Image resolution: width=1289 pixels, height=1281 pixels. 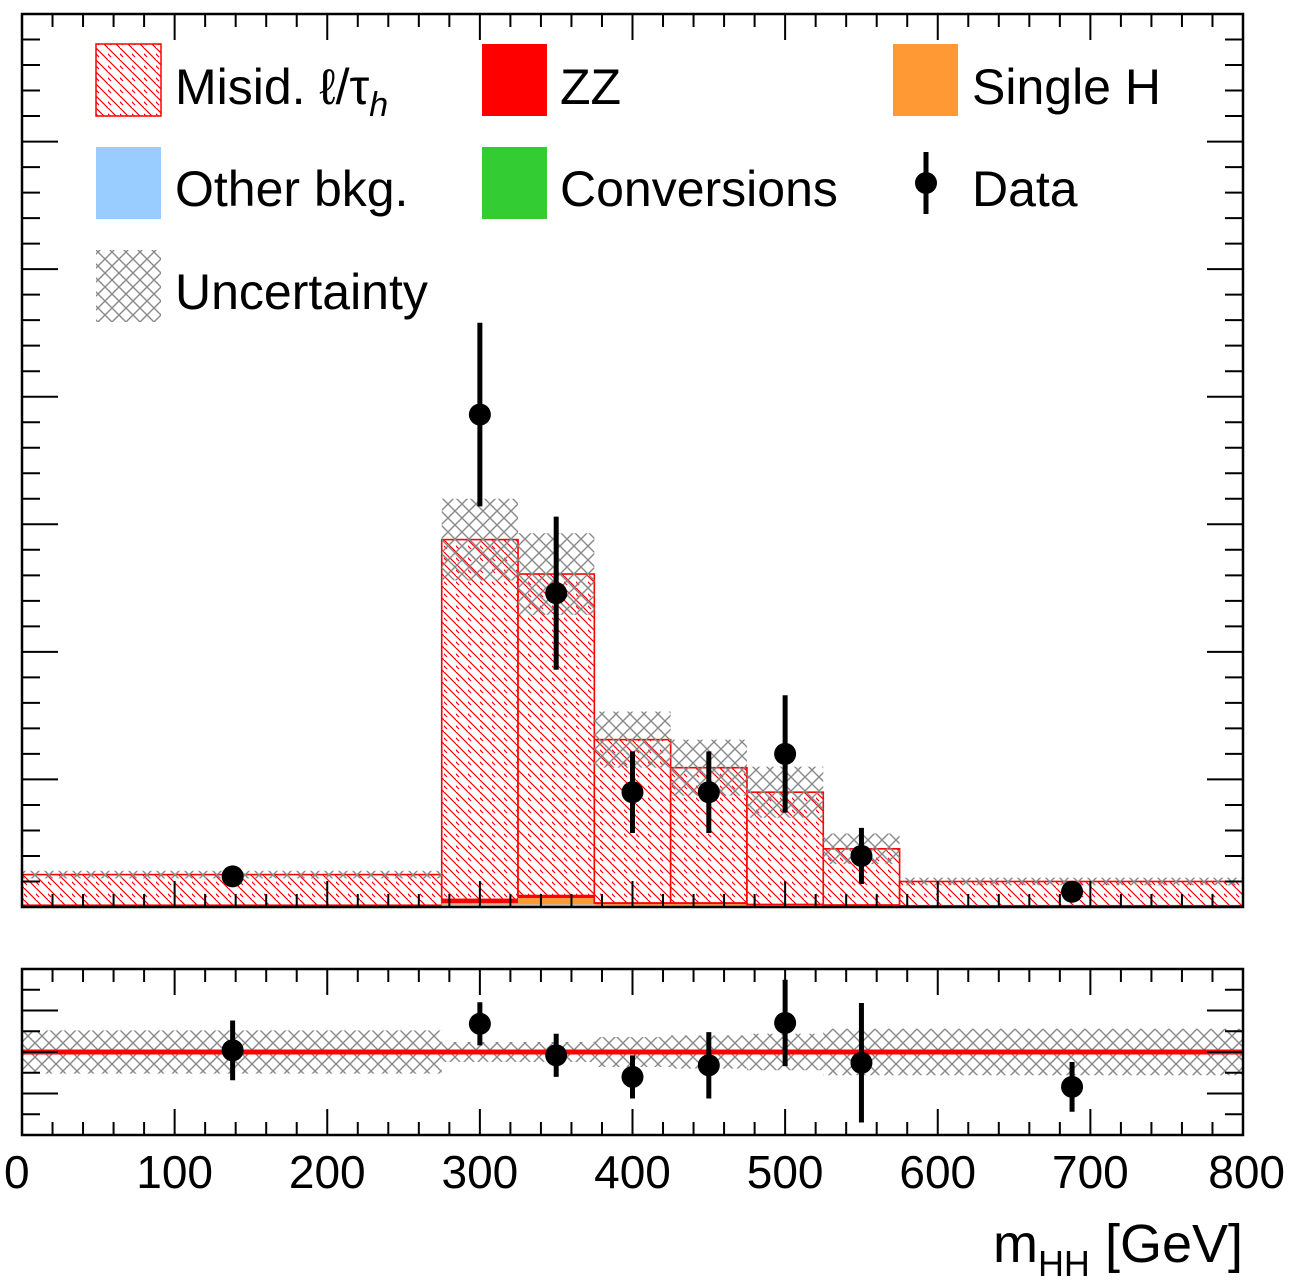 I want to click on legend-swatch-other-bkg, so click(x=128, y=183).